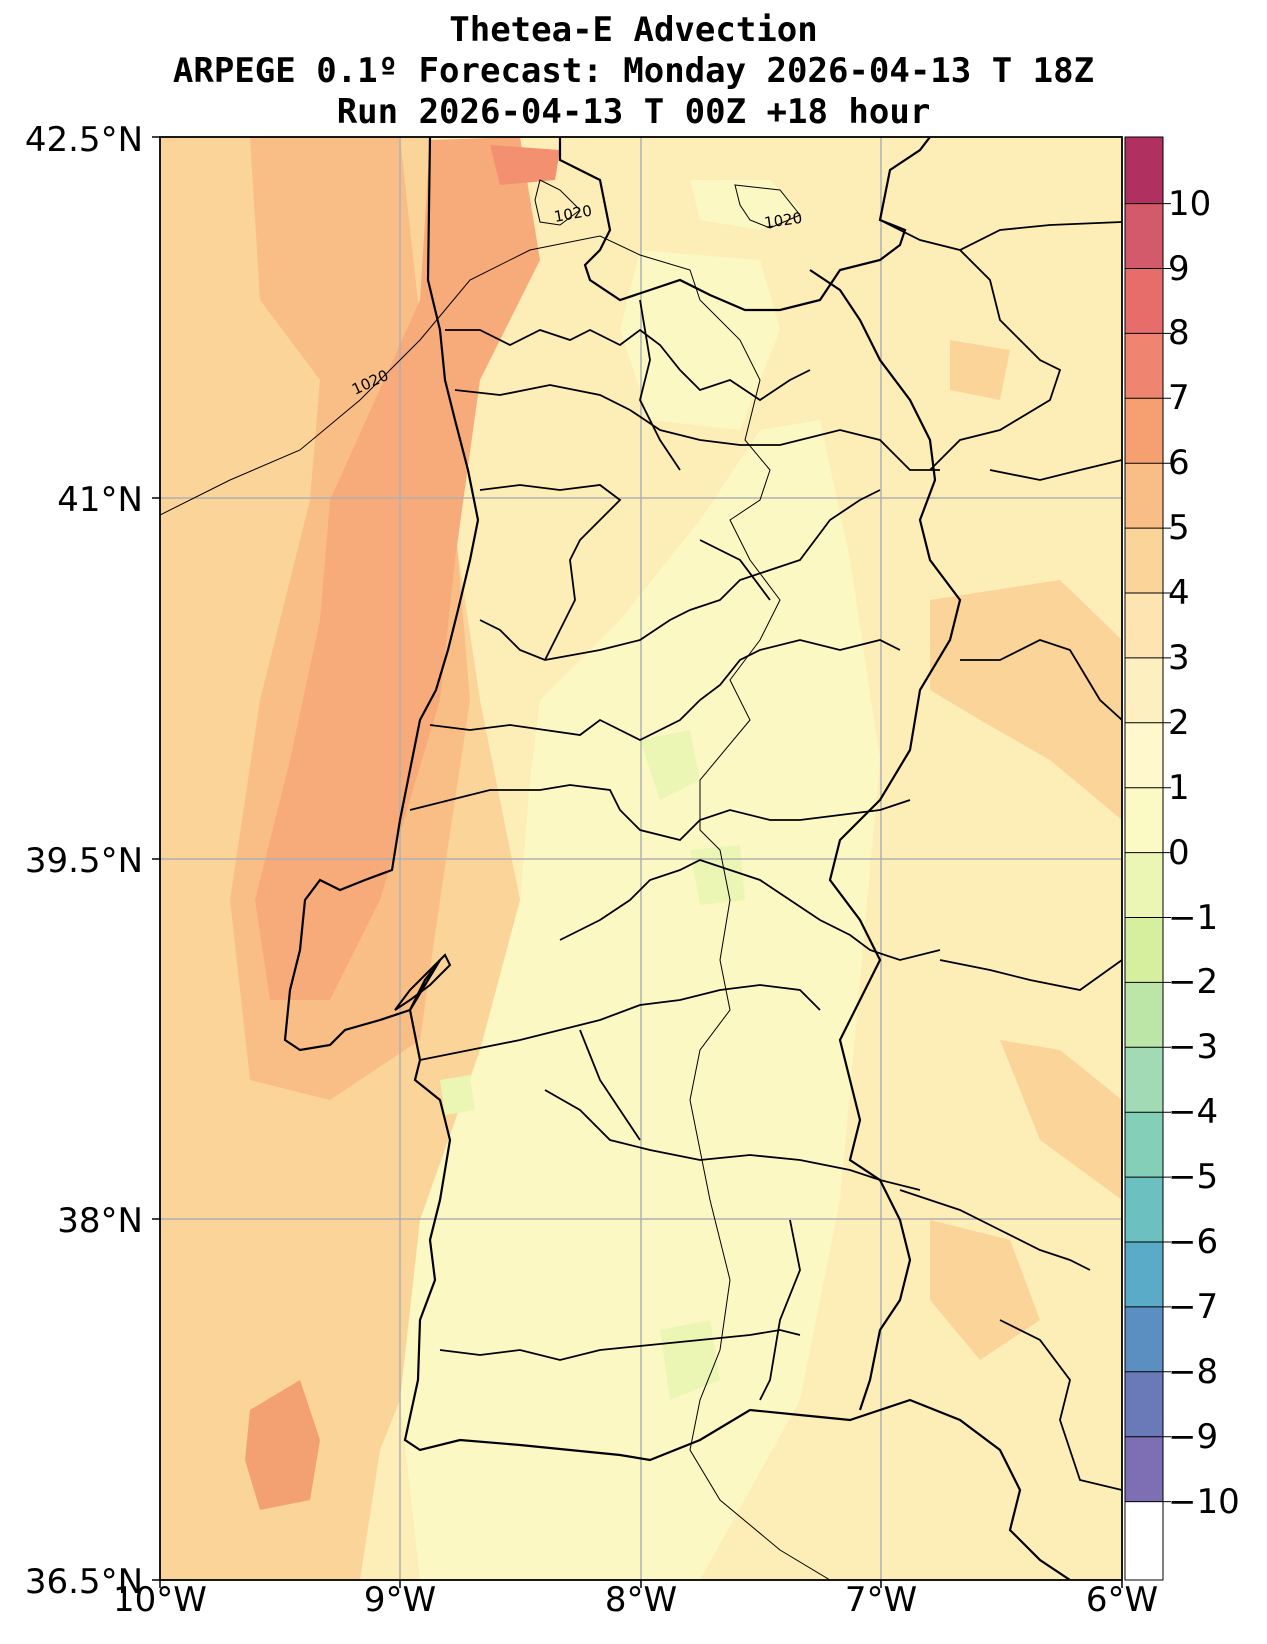 The image size is (1267, 1644). What do you see at coordinates (1193, 1112) in the screenshot?
I see `colorbar-label: −4` at bounding box center [1193, 1112].